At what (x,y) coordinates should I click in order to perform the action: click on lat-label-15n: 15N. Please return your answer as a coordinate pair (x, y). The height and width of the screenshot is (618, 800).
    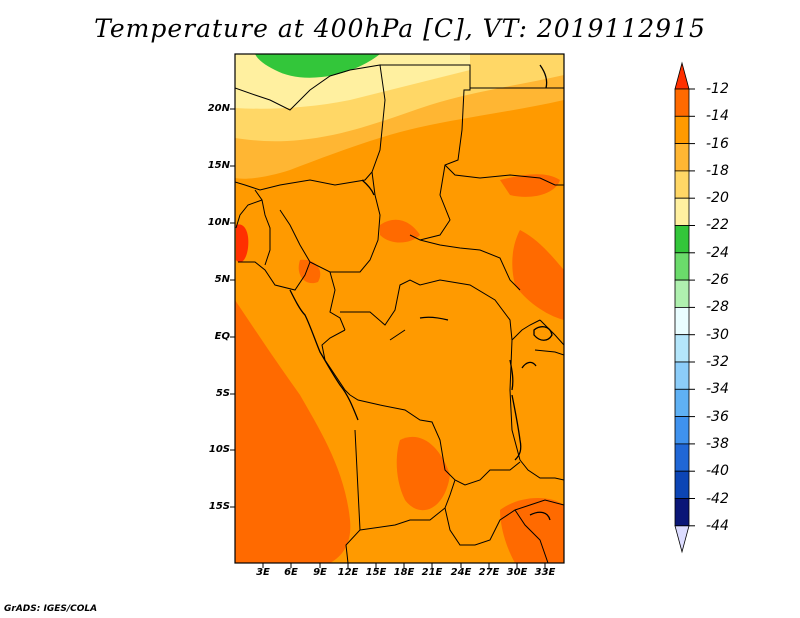
    Looking at the image, I should click on (218, 165).